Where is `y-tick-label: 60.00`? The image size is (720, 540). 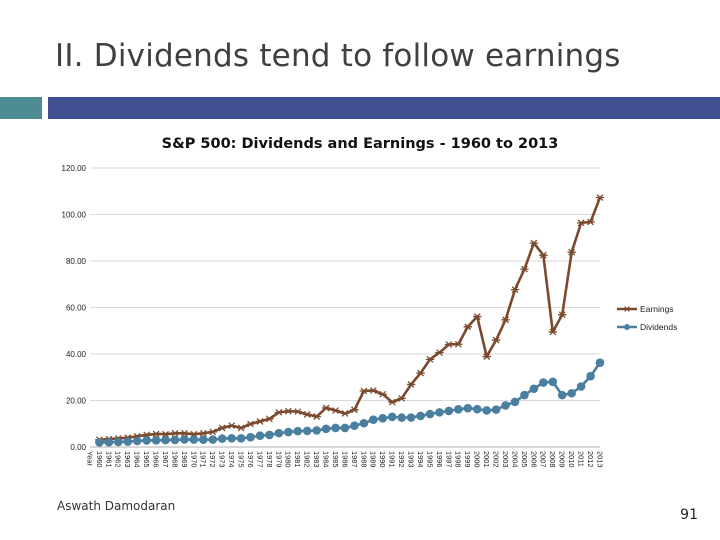 y-tick-label: 60.00 is located at coordinates (76, 308).